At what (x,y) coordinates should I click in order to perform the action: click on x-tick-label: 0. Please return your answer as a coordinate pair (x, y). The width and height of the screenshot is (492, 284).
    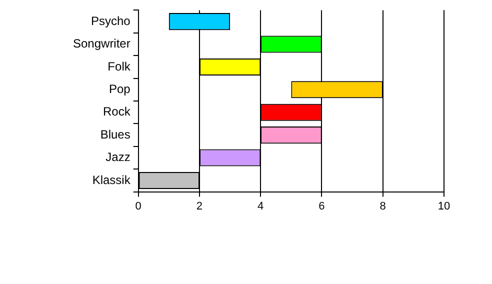
    Looking at the image, I should click on (138, 206).